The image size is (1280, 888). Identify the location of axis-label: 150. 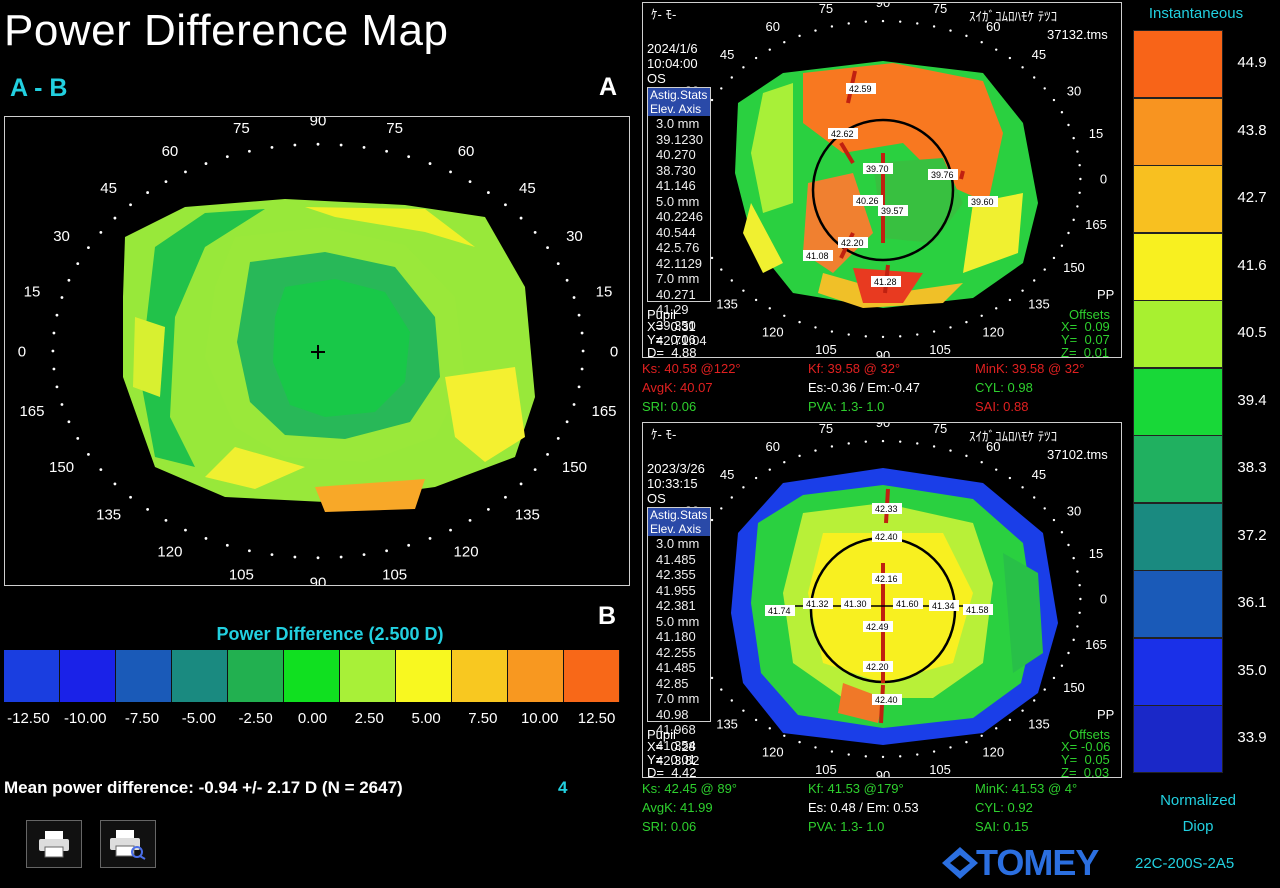
(574, 467).